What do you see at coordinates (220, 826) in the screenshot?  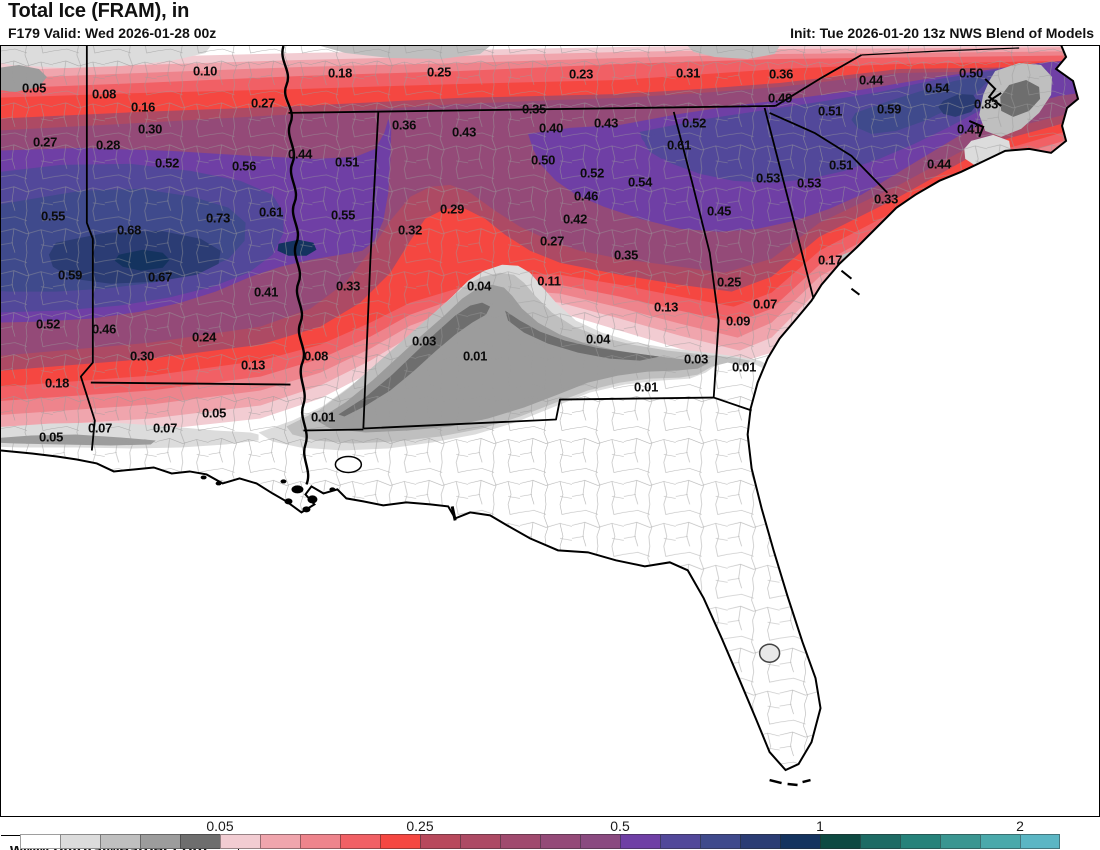 I see `colorbar-tick-label: 0.05` at bounding box center [220, 826].